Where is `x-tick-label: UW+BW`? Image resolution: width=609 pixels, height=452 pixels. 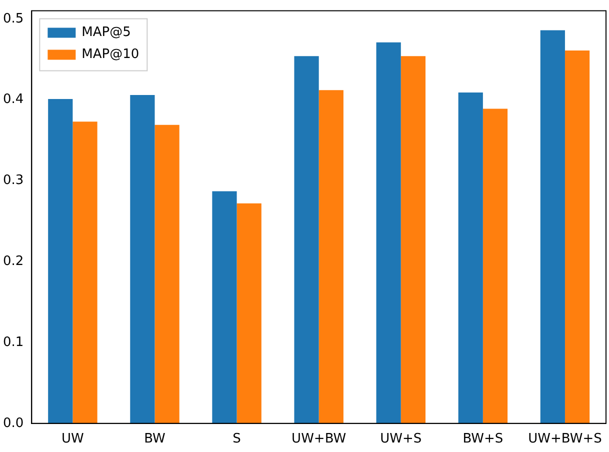
x-tick-label: UW+BW is located at coordinates (319, 439).